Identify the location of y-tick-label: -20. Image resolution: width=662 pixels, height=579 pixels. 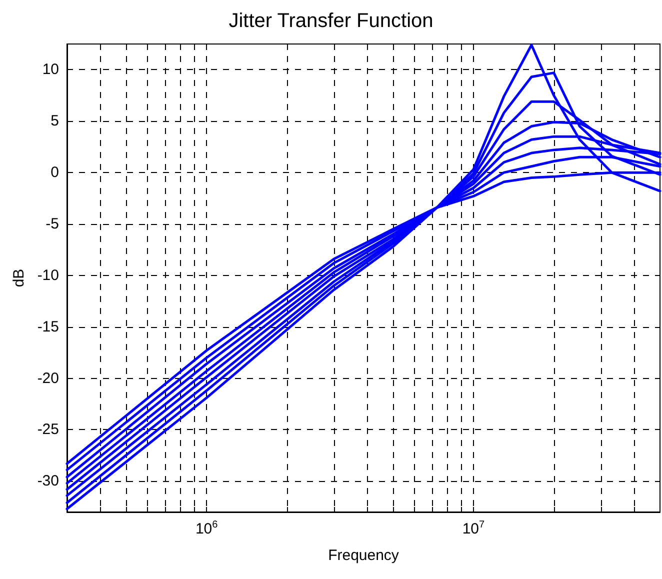
(48, 378).